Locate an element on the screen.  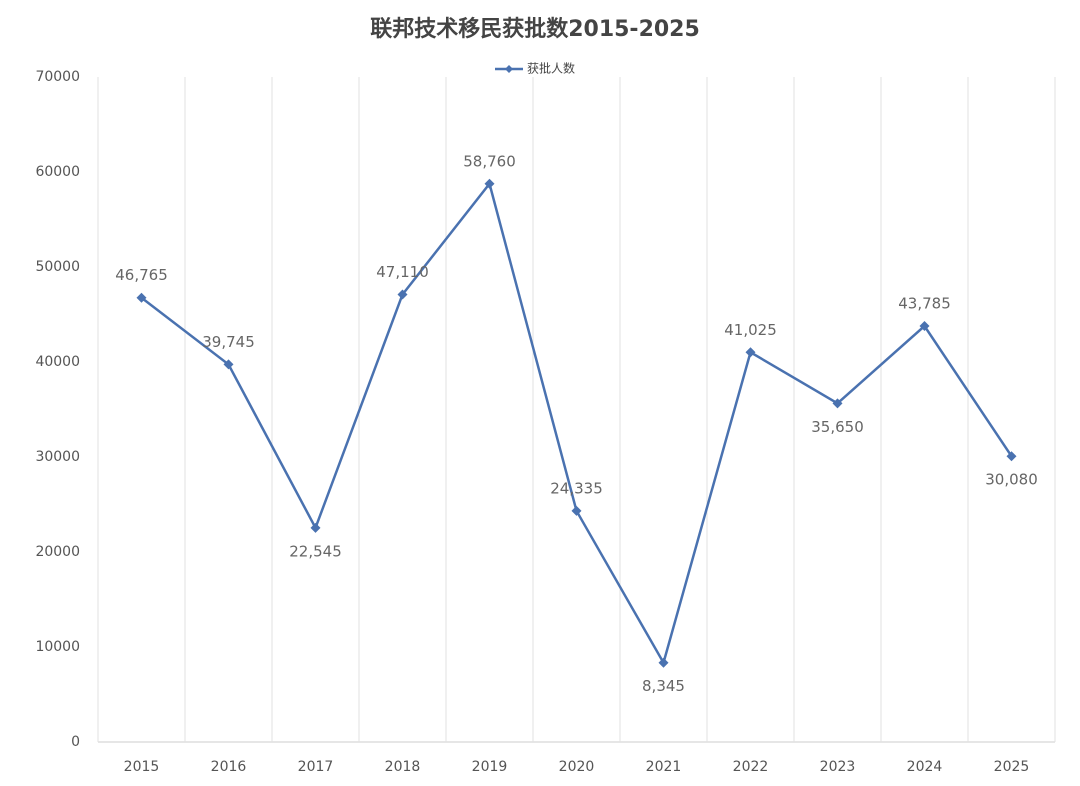
y-tick-label: 0 is located at coordinates (75, 742).